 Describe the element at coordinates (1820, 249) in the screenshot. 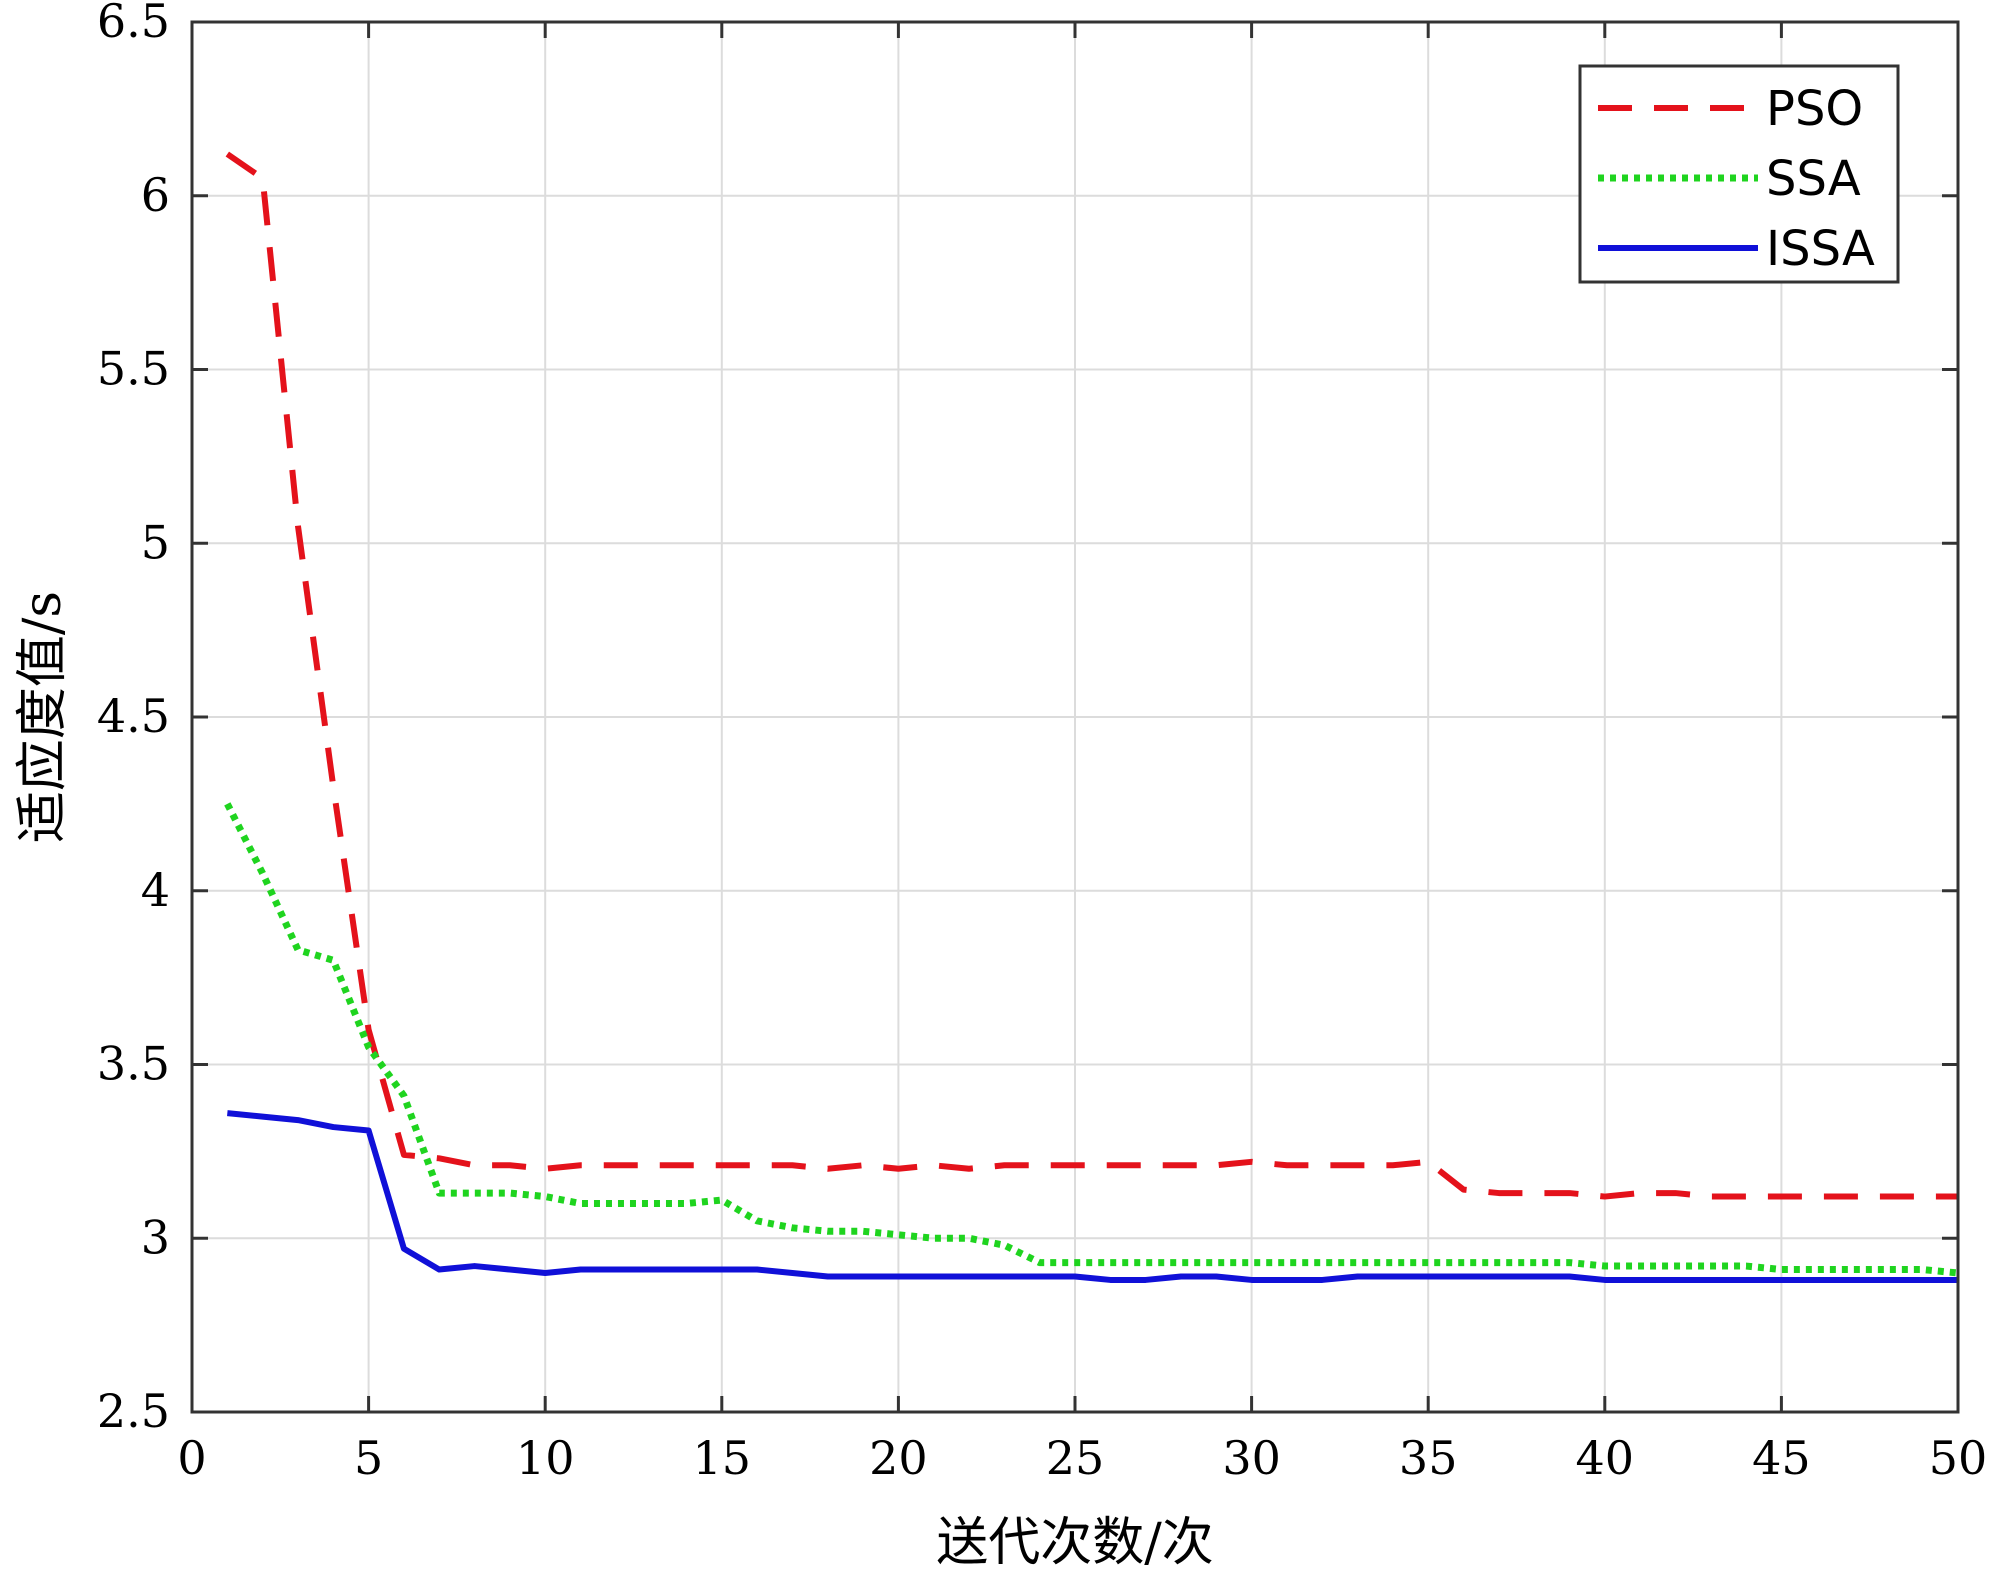

I see `legend-label-issa: ISSA` at that location.